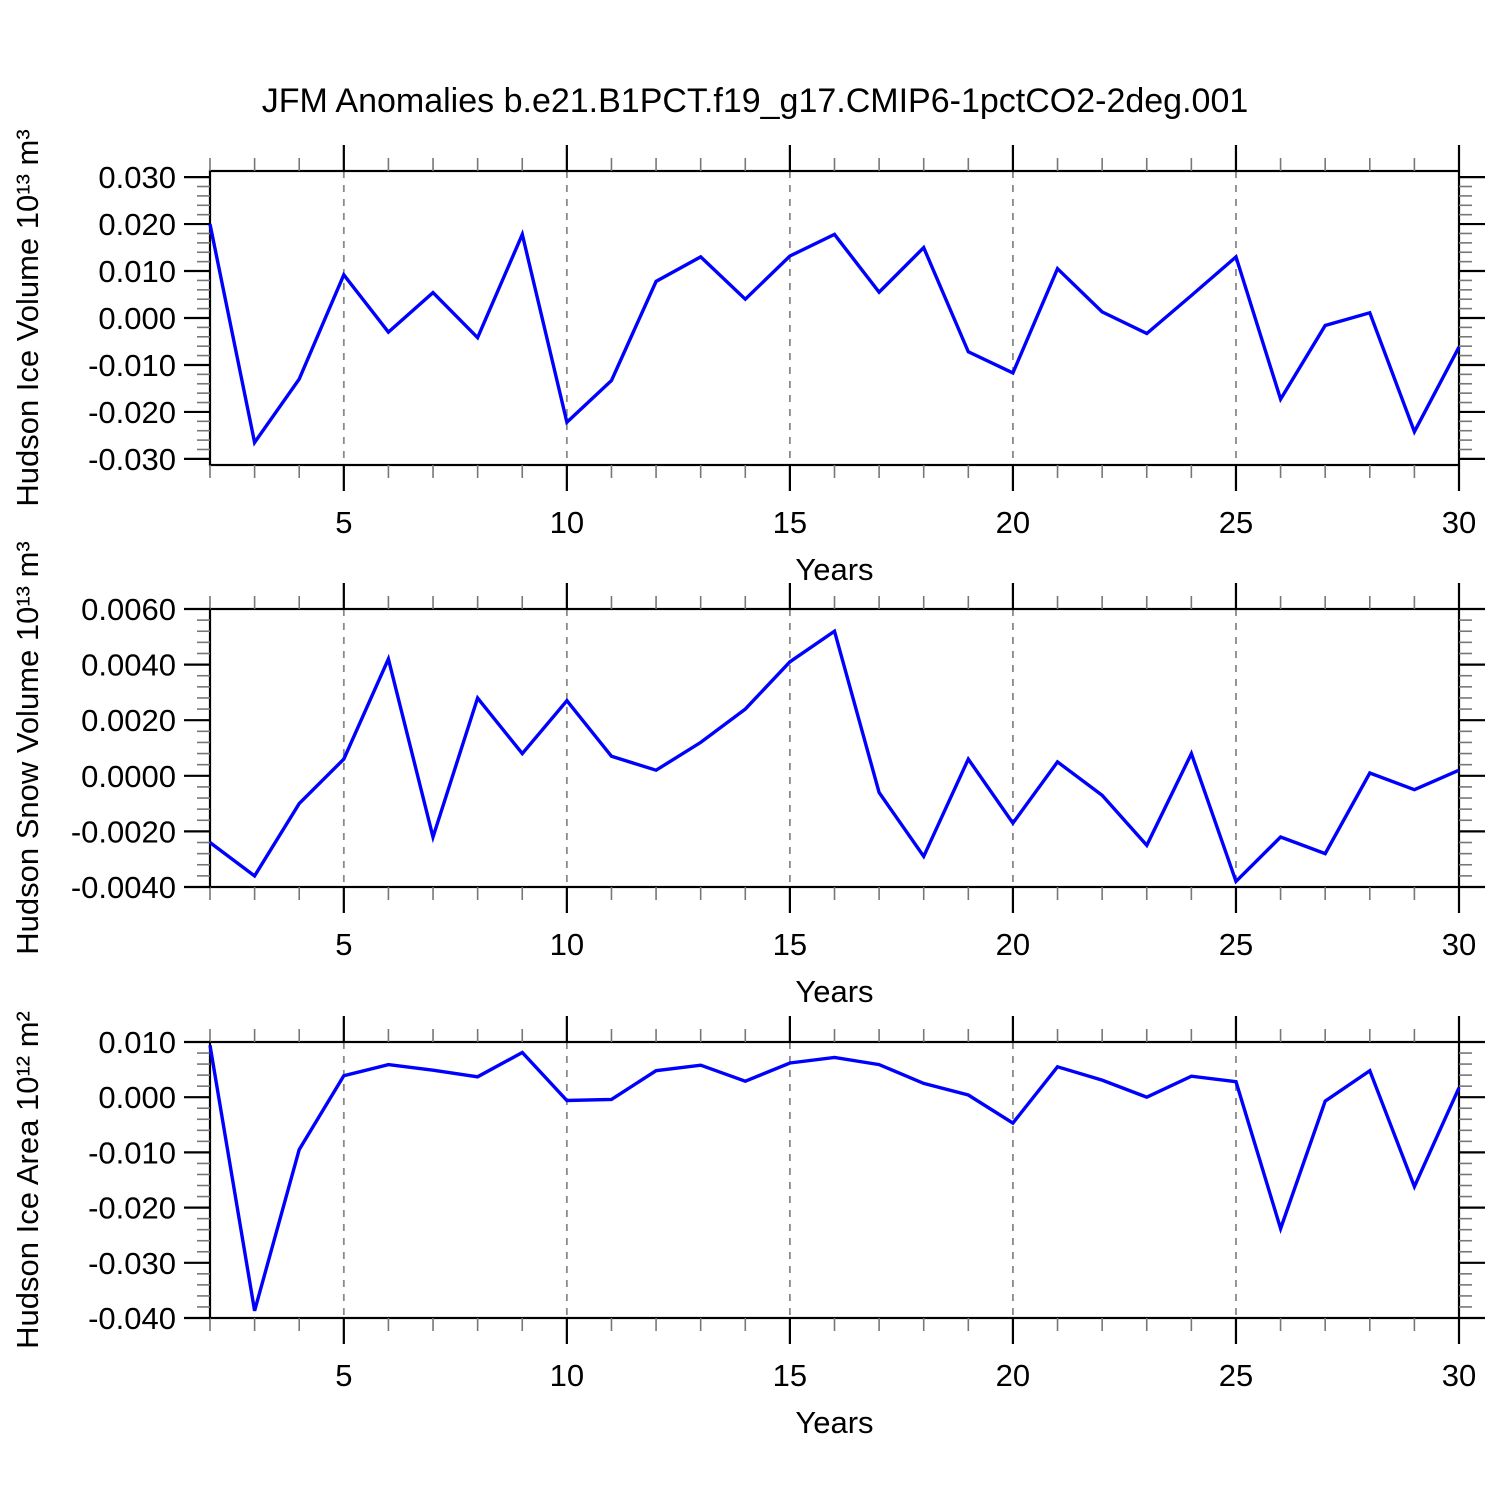 The height and width of the screenshot is (1500, 1500). I want to click on y-tick-label: 0.020, so click(137, 224).